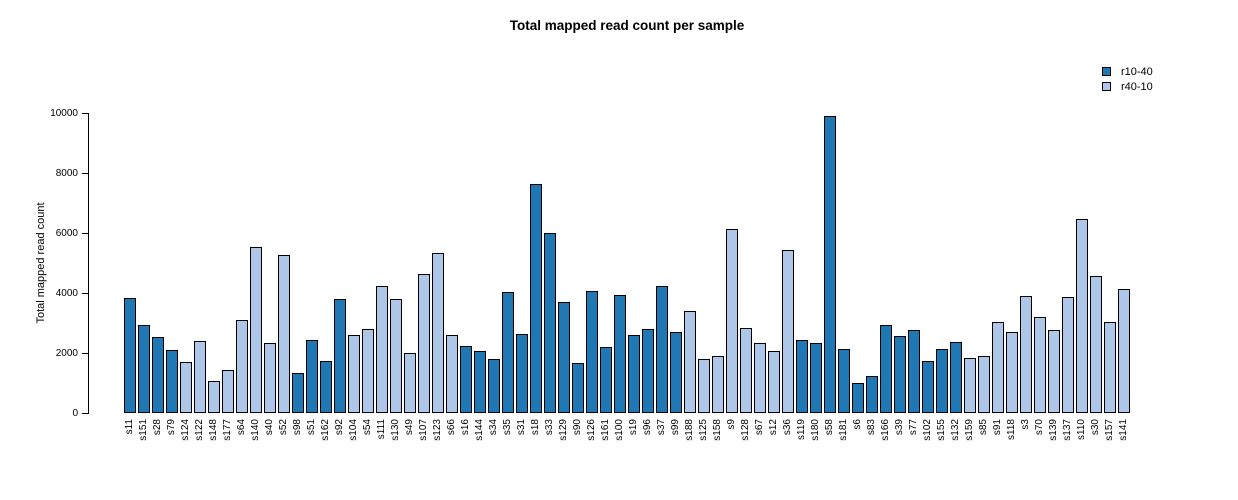 The width and height of the screenshot is (1238, 500). What do you see at coordinates (983, 427) in the screenshot?
I see `x-tick-label: s85` at bounding box center [983, 427].